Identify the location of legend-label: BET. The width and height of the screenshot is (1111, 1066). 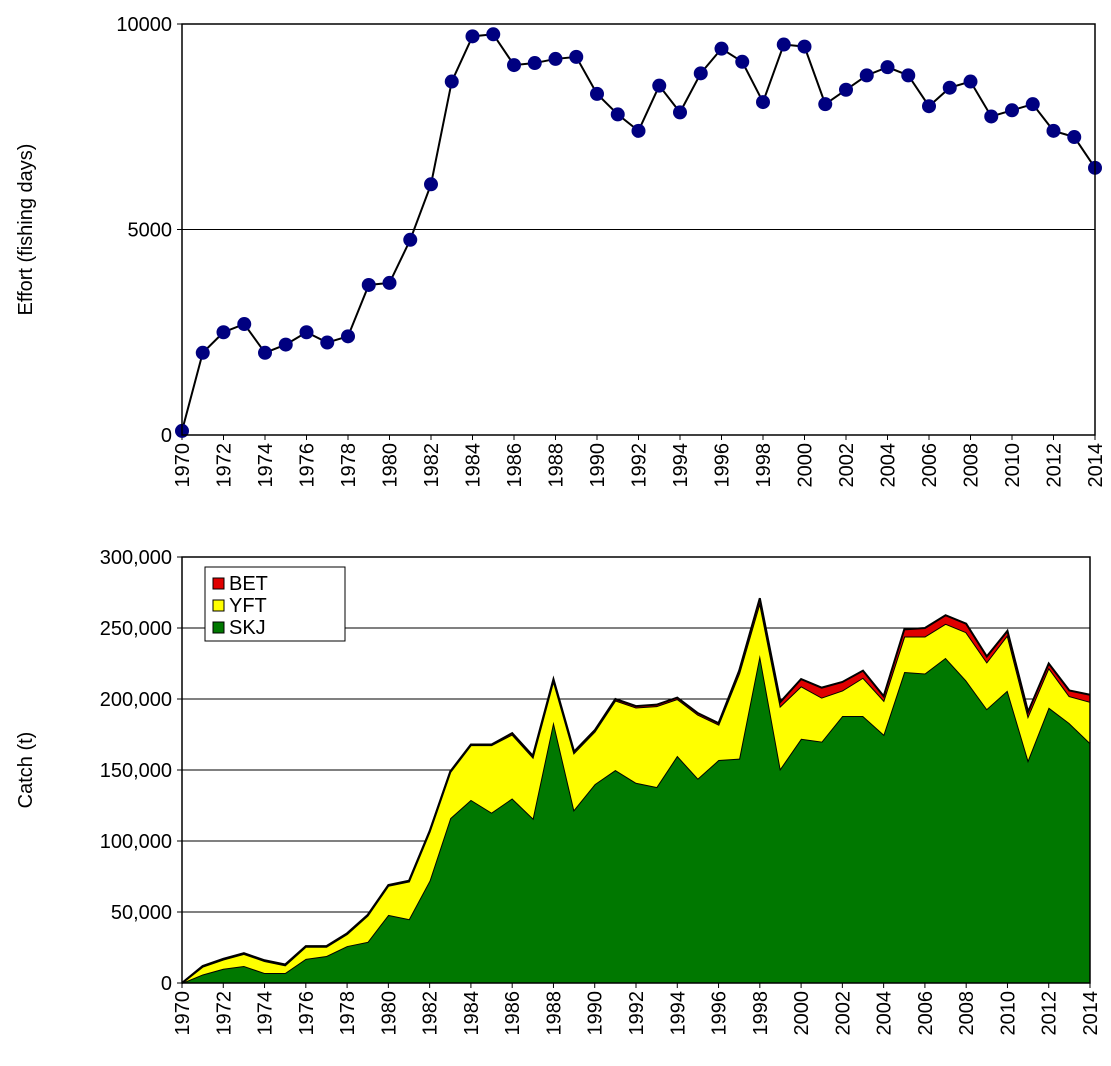
(248, 584).